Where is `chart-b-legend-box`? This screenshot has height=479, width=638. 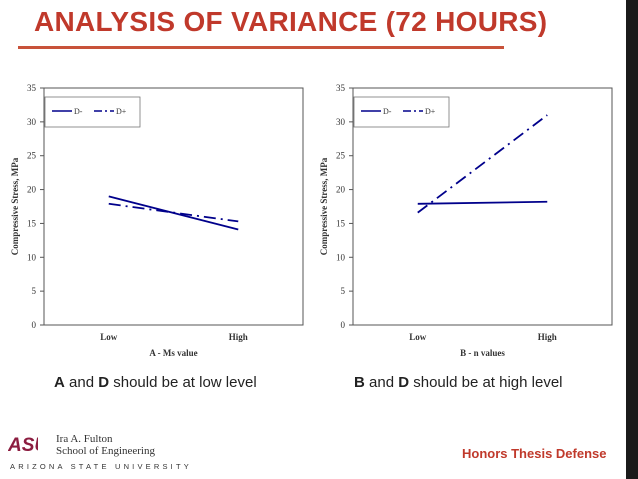
chart-b-legend-box is located at coordinates (401, 112).